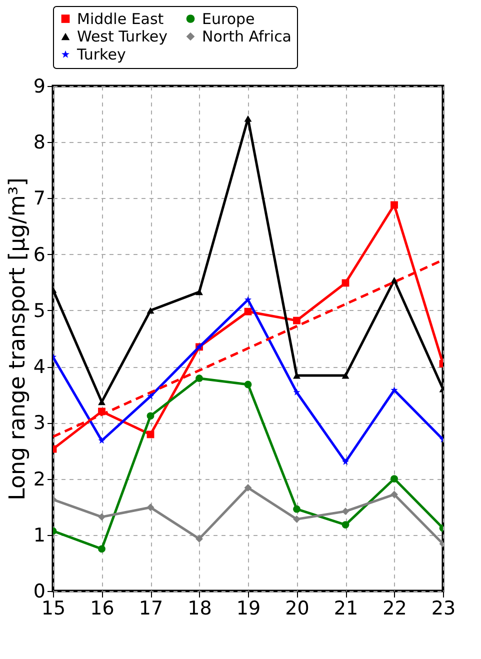 Image resolution: width=481 pixels, height=659 pixels. I want to click on legend-label: Middle East, so click(120, 19).